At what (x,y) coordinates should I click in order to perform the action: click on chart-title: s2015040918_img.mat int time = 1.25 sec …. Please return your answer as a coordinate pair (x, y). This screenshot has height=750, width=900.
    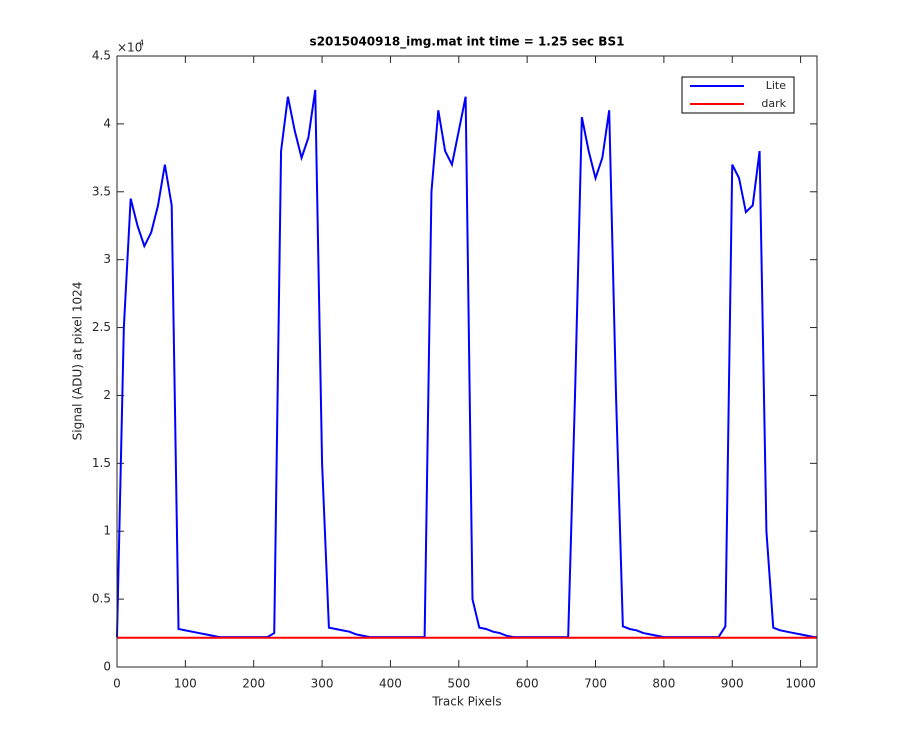
    Looking at the image, I should click on (467, 42).